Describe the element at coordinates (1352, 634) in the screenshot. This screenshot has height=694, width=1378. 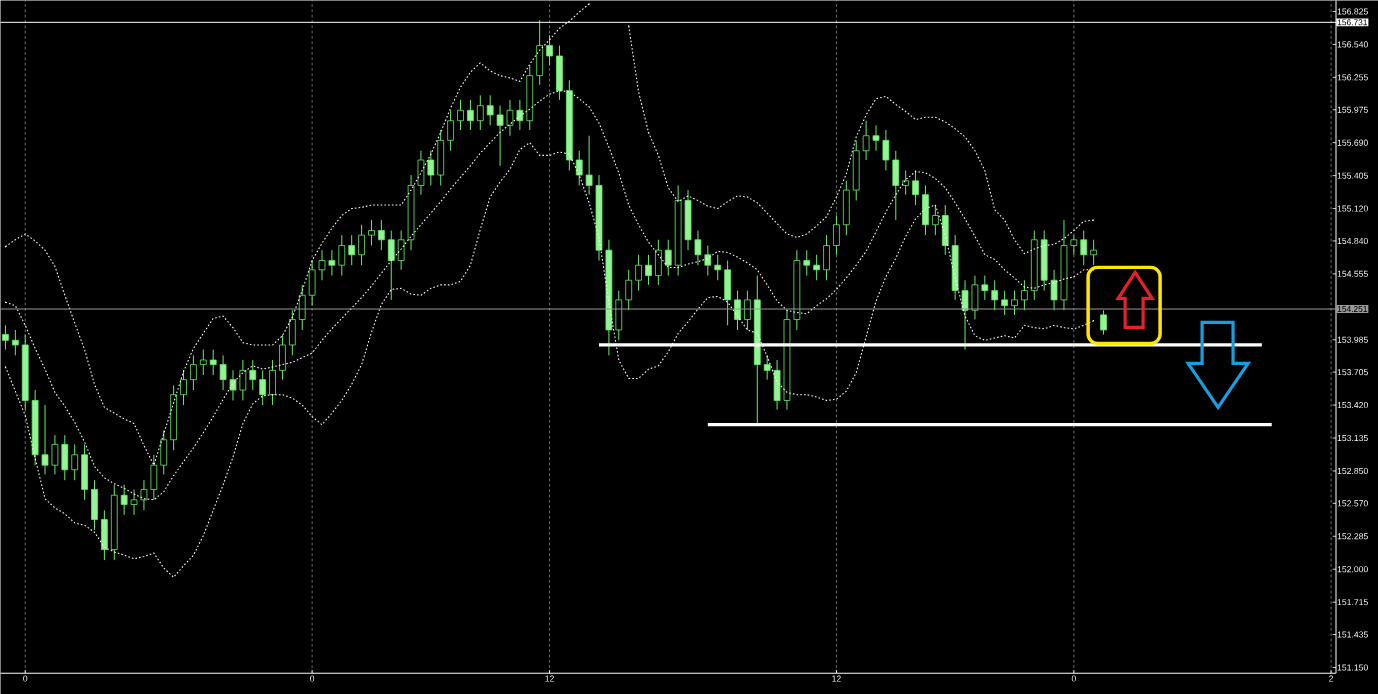
I see `y-tick-label: 151.435` at that location.